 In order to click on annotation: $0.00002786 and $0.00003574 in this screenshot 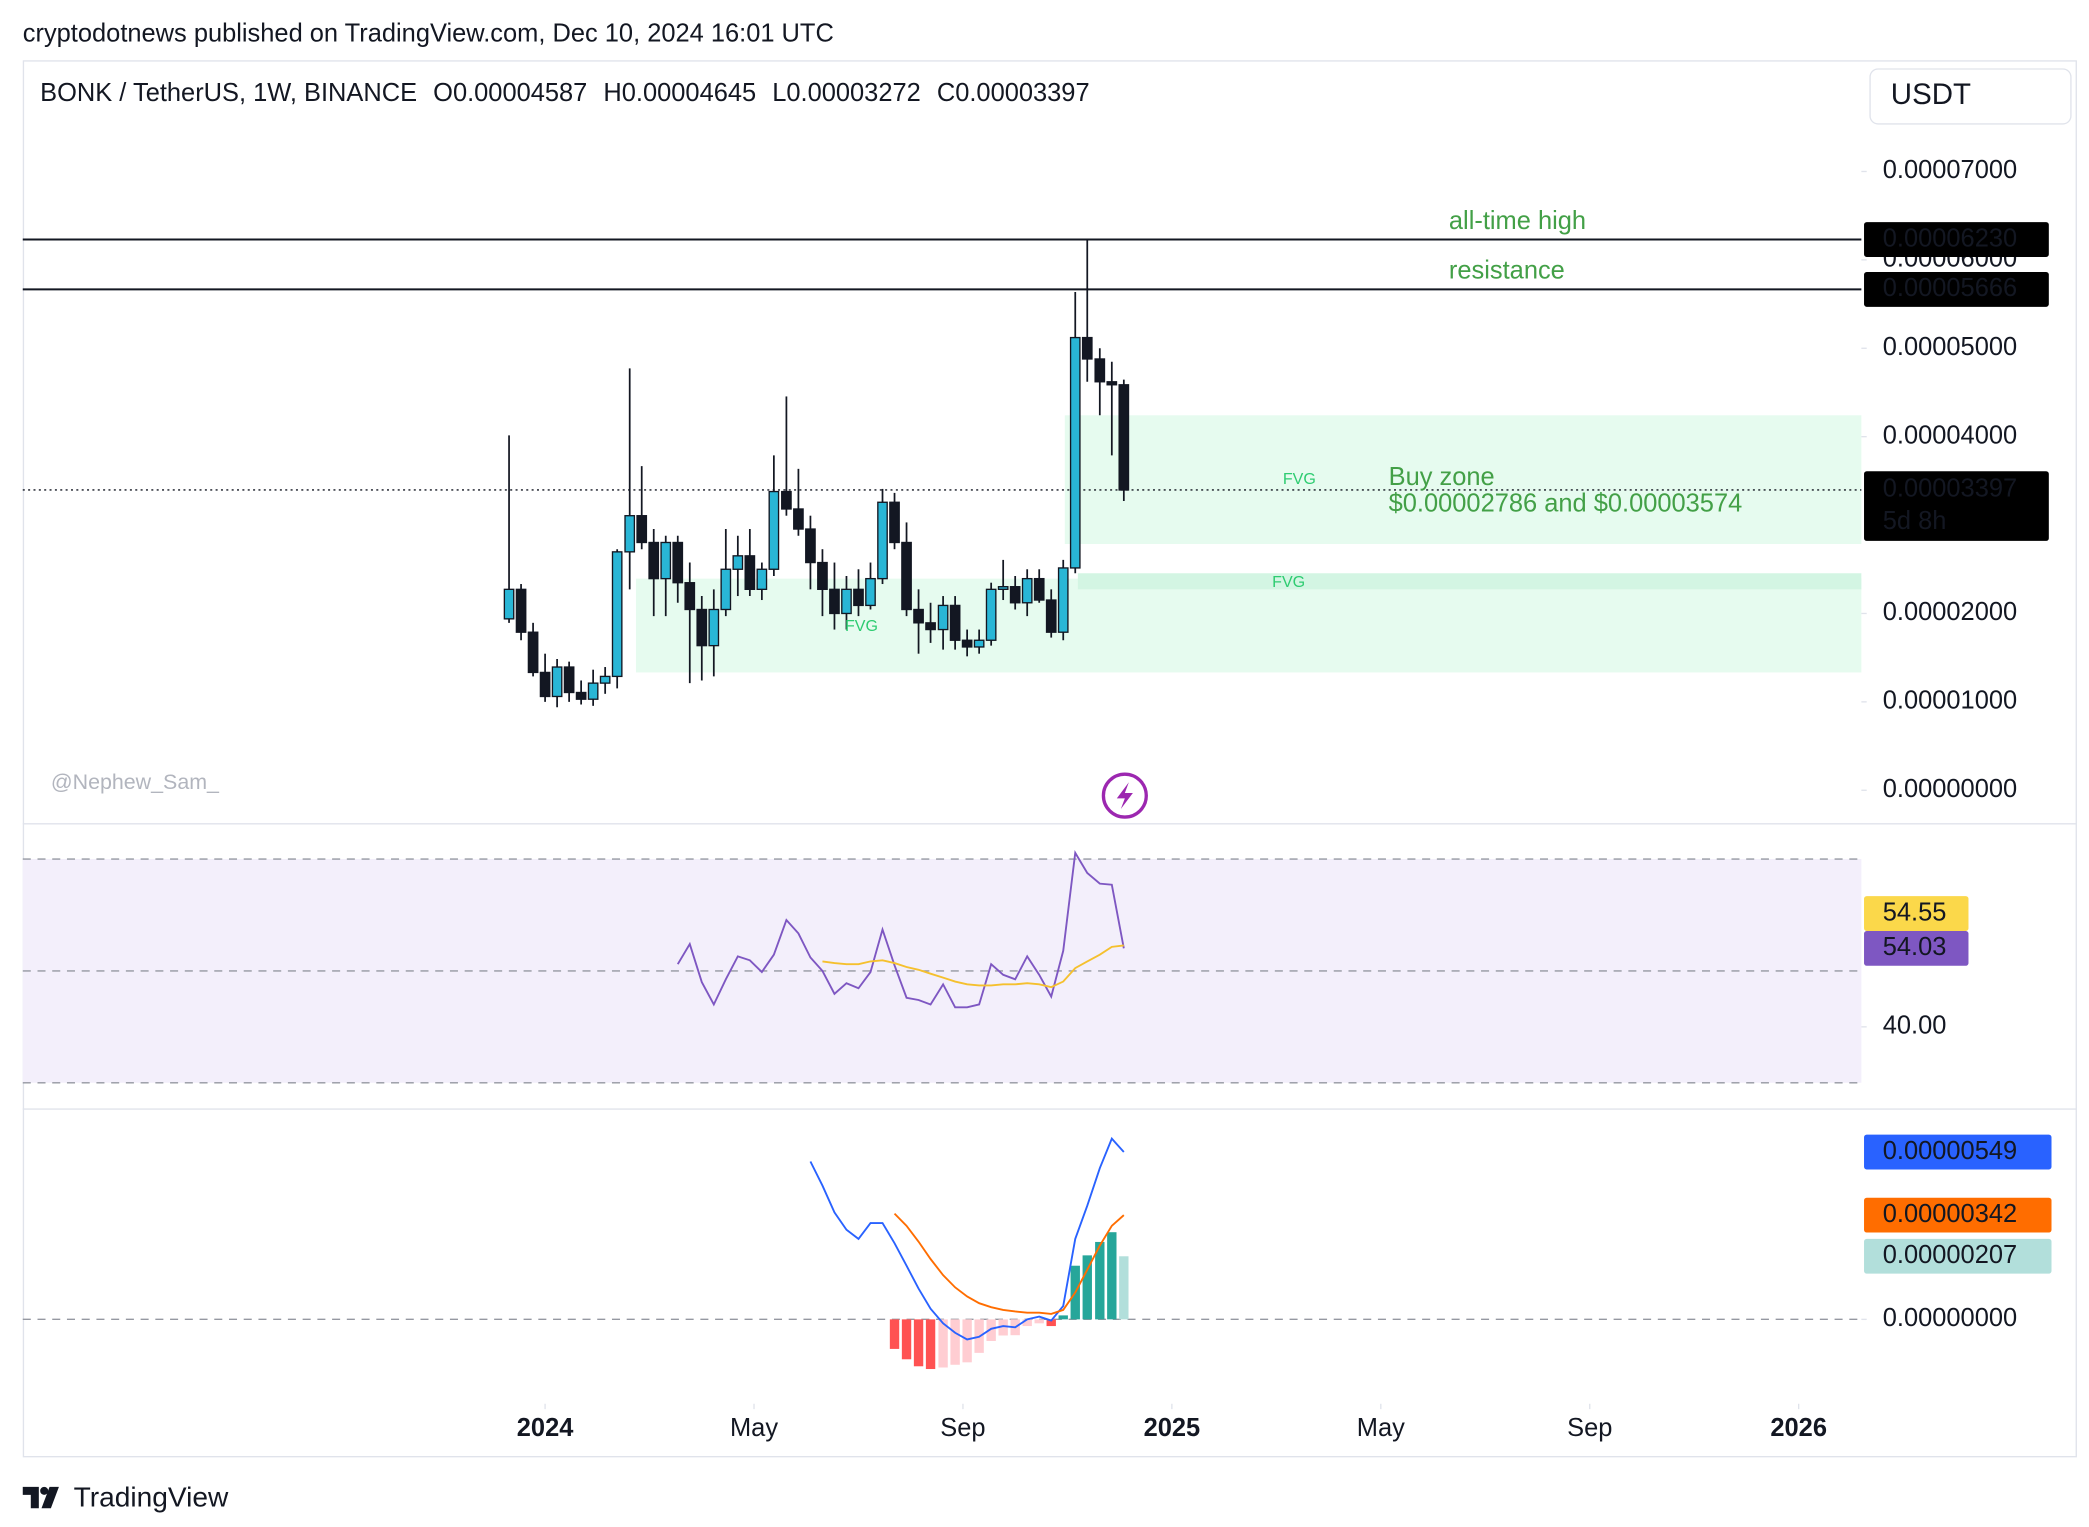, I will do `click(1566, 504)`.